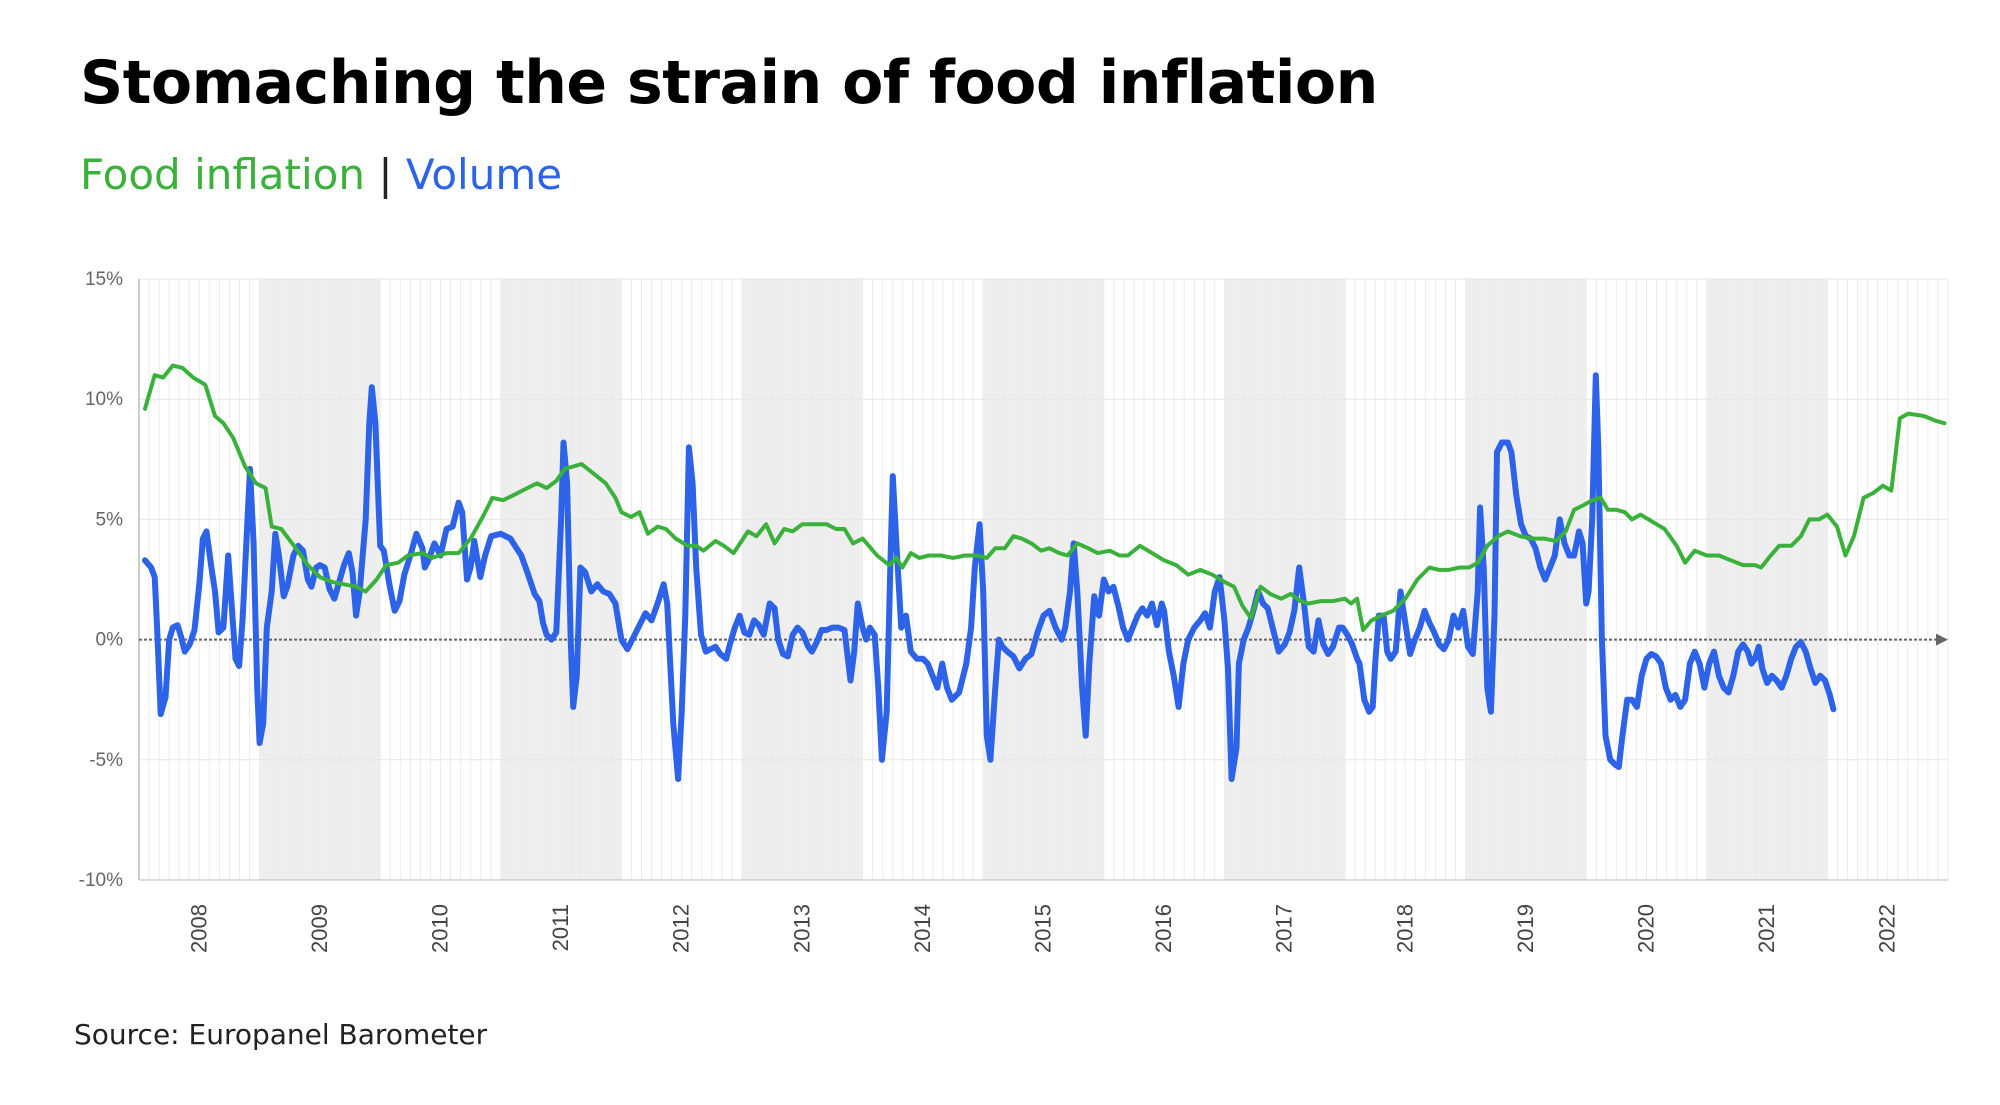 This screenshot has width=2000, height=1105. I want to click on y-tick-label: 15%, so click(104, 279).